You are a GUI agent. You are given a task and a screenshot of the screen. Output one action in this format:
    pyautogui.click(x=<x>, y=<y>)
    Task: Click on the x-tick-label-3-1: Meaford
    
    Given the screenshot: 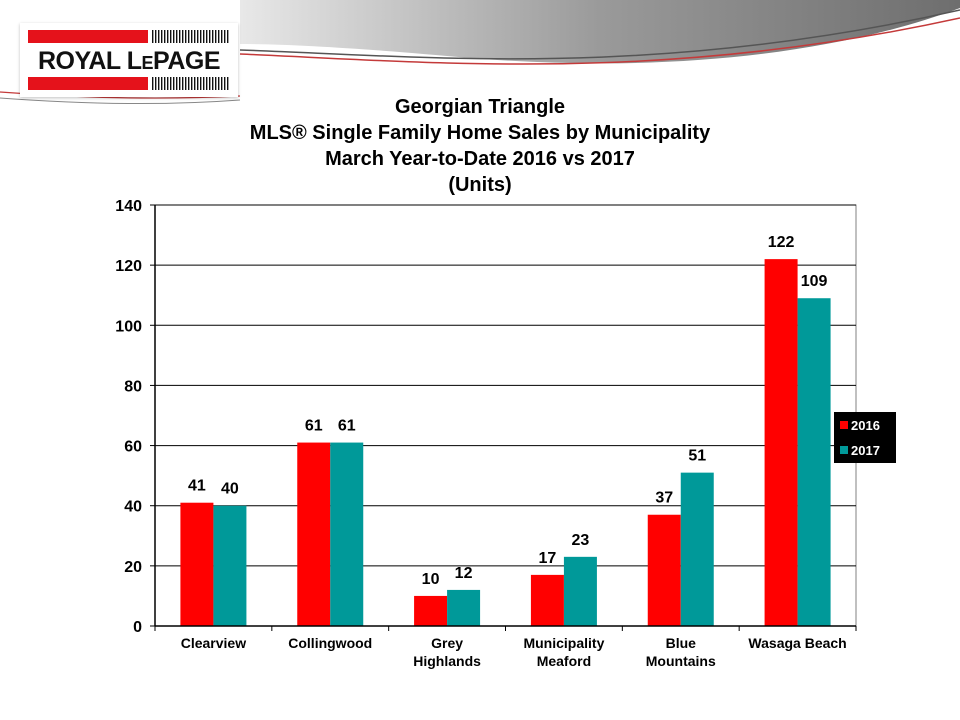 What is the action you would take?
    pyautogui.click(x=564, y=661)
    